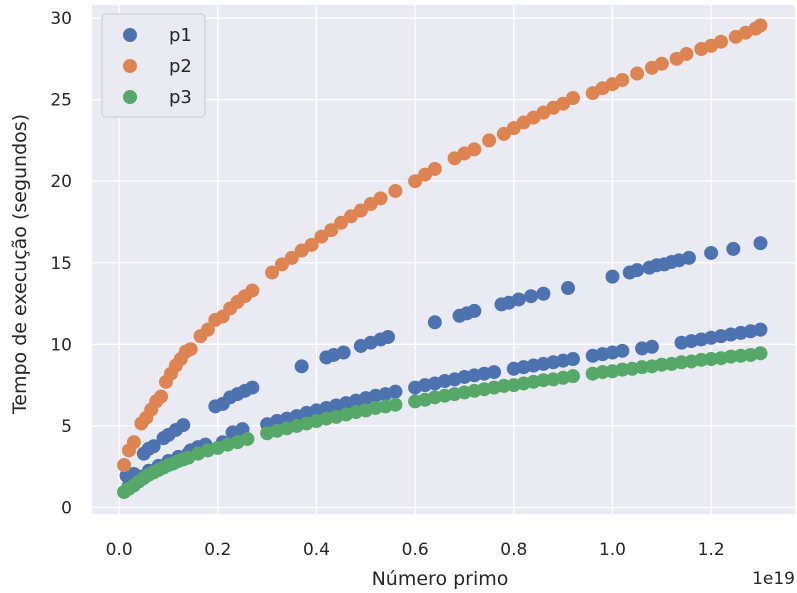  What do you see at coordinates (130, 66) in the screenshot?
I see `legend-marker-p2` at bounding box center [130, 66].